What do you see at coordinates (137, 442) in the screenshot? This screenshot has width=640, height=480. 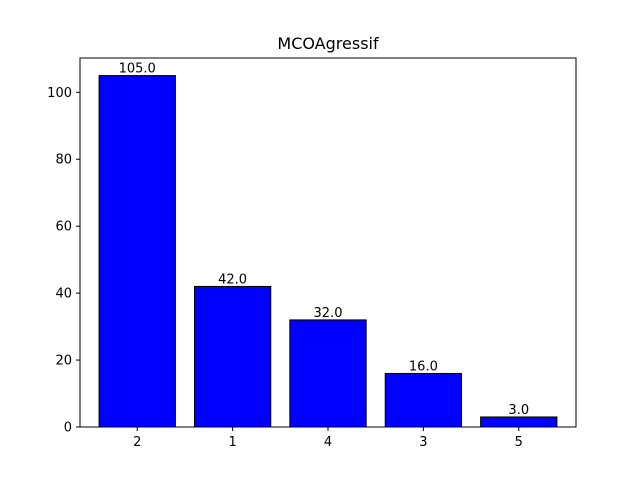 I see `x-tick-label: 2` at bounding box center [137, 442].